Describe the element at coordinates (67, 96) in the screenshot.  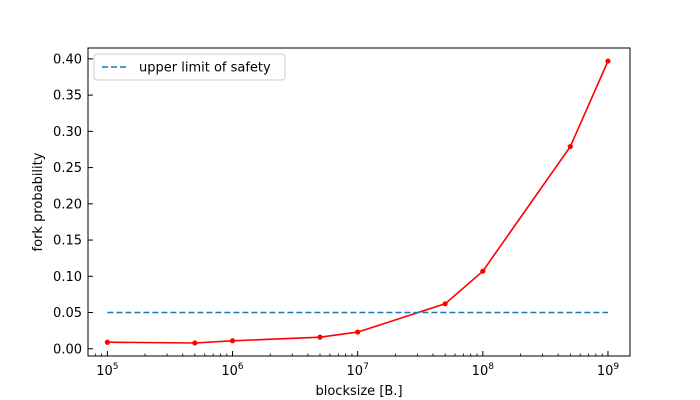
I see `y-tick-label: 0.35` at that location.